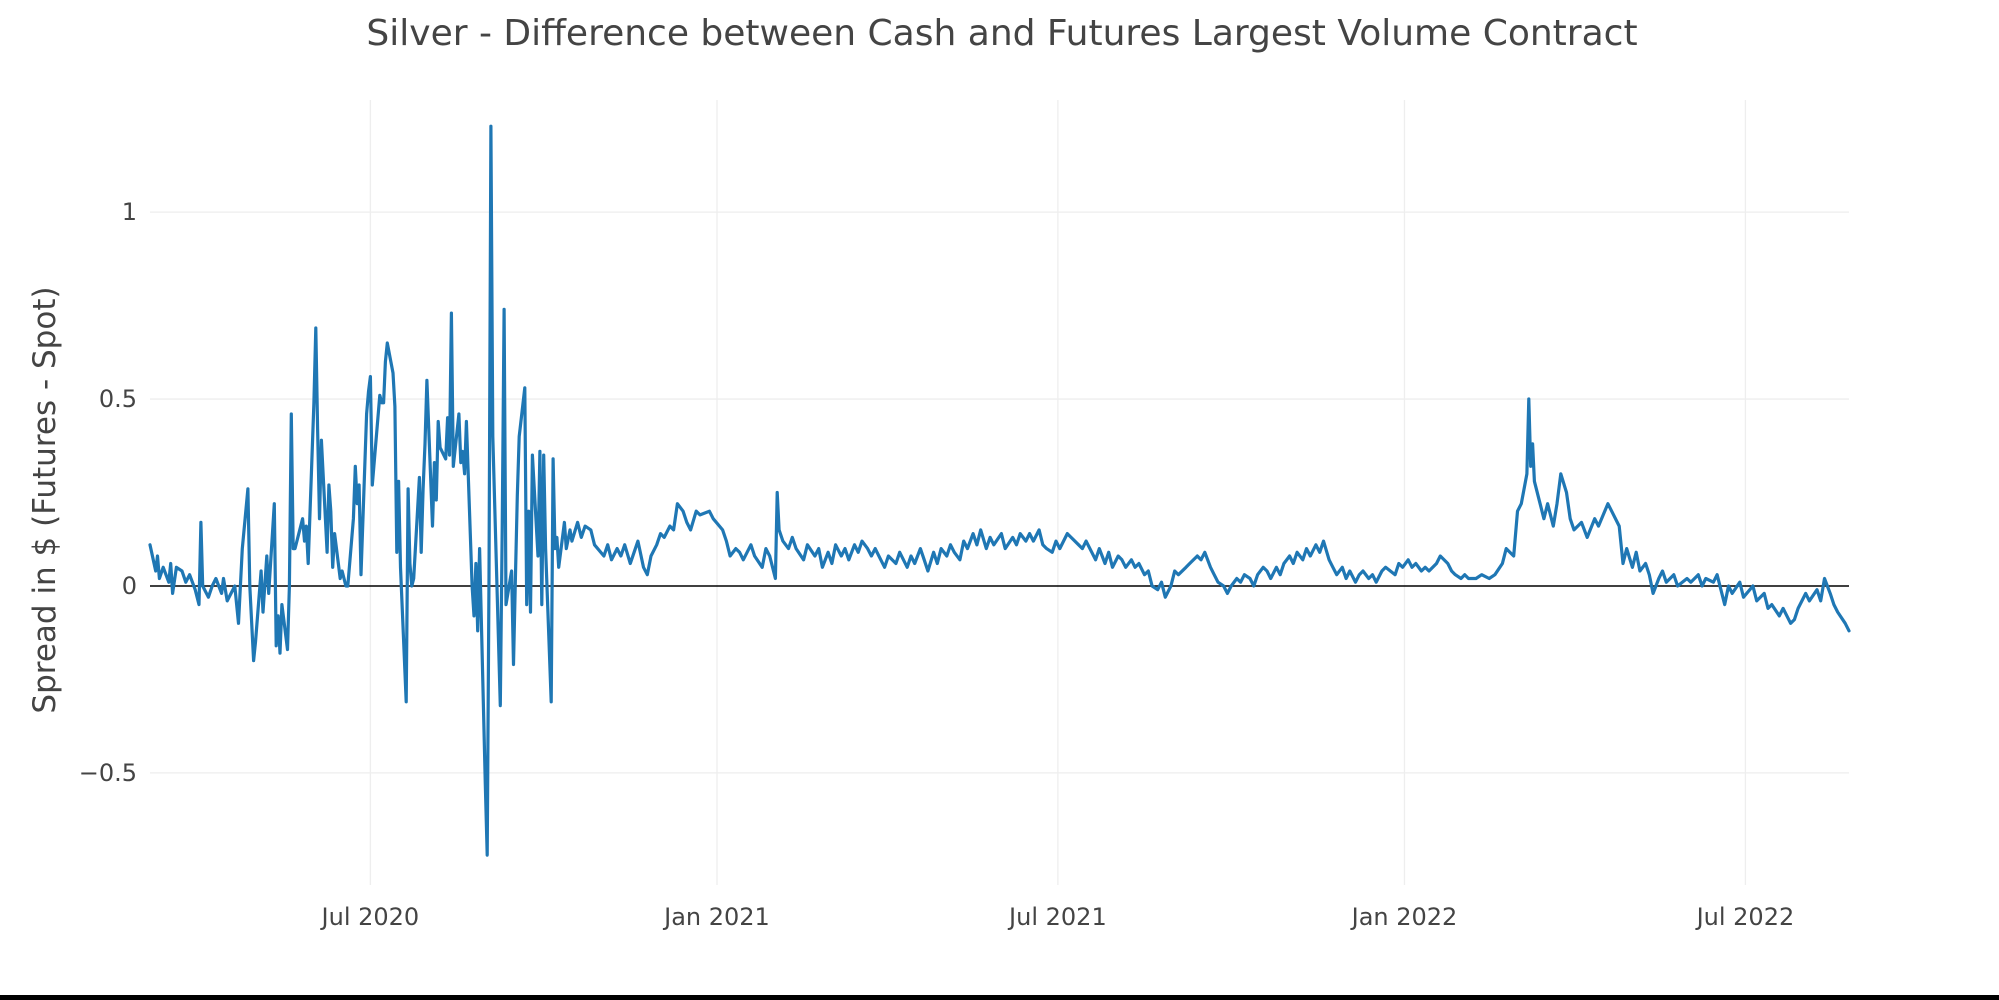  What do you see at coordinates (716, 917) in the screenshot?
I see `x-tick-label: Jan 2021` at bounding box center [716, 917].